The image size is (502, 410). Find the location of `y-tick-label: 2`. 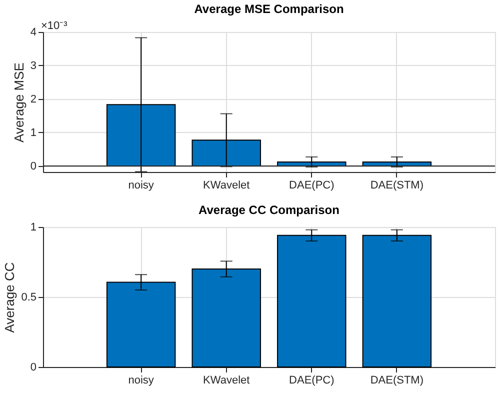

y-tick-label: 2 is located at coordinates (33, 99).